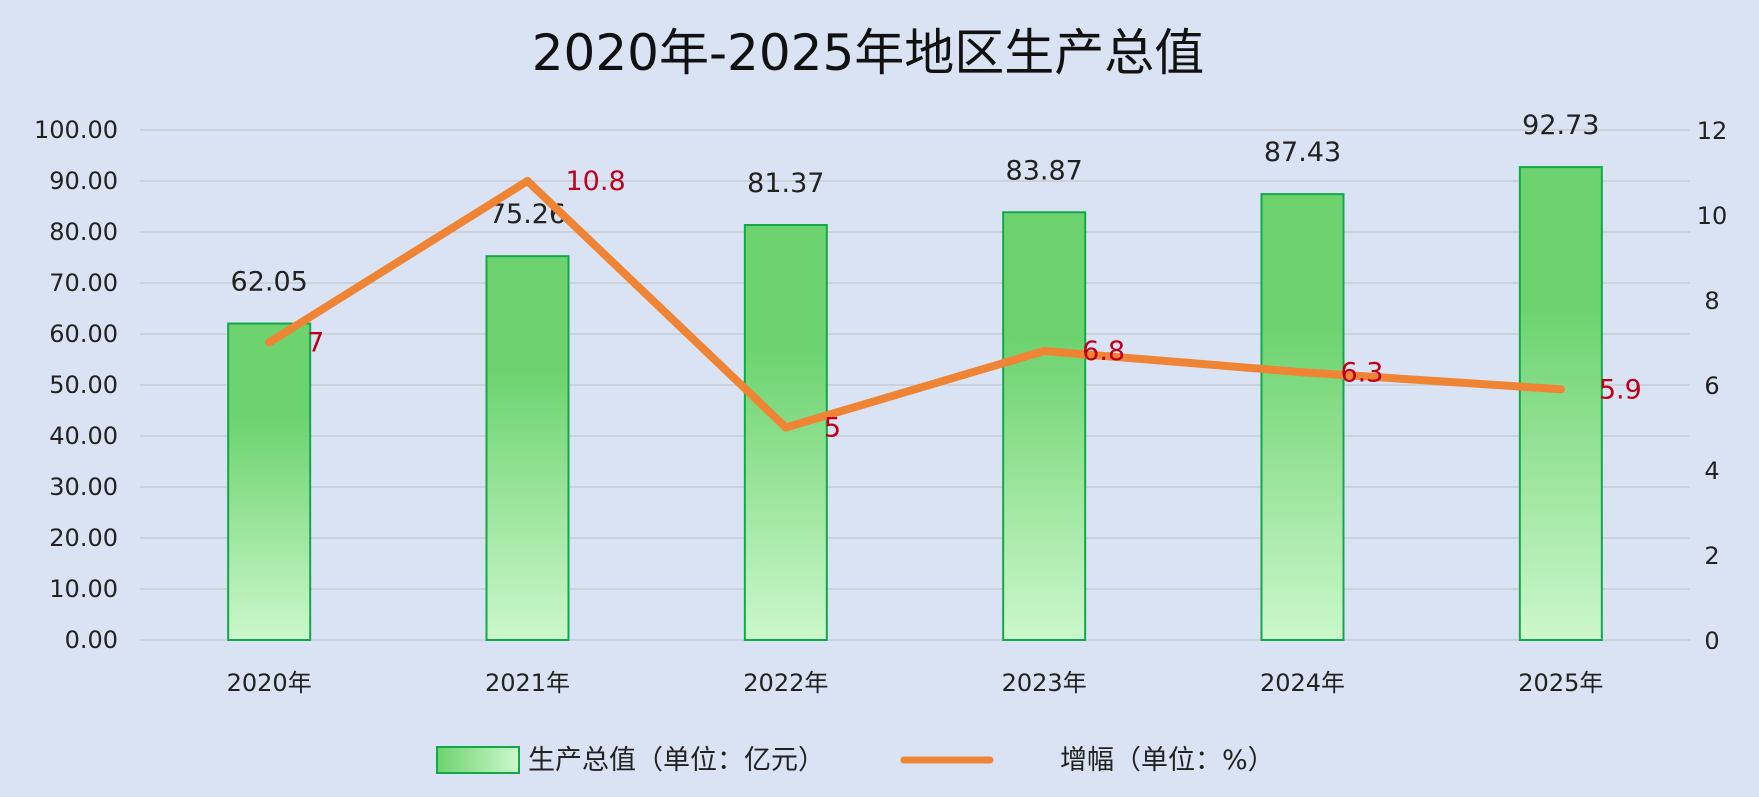 The height and width of the screenshot is (797, 1759). I want to click on right-tick-label: 8, so click(1711, 301).